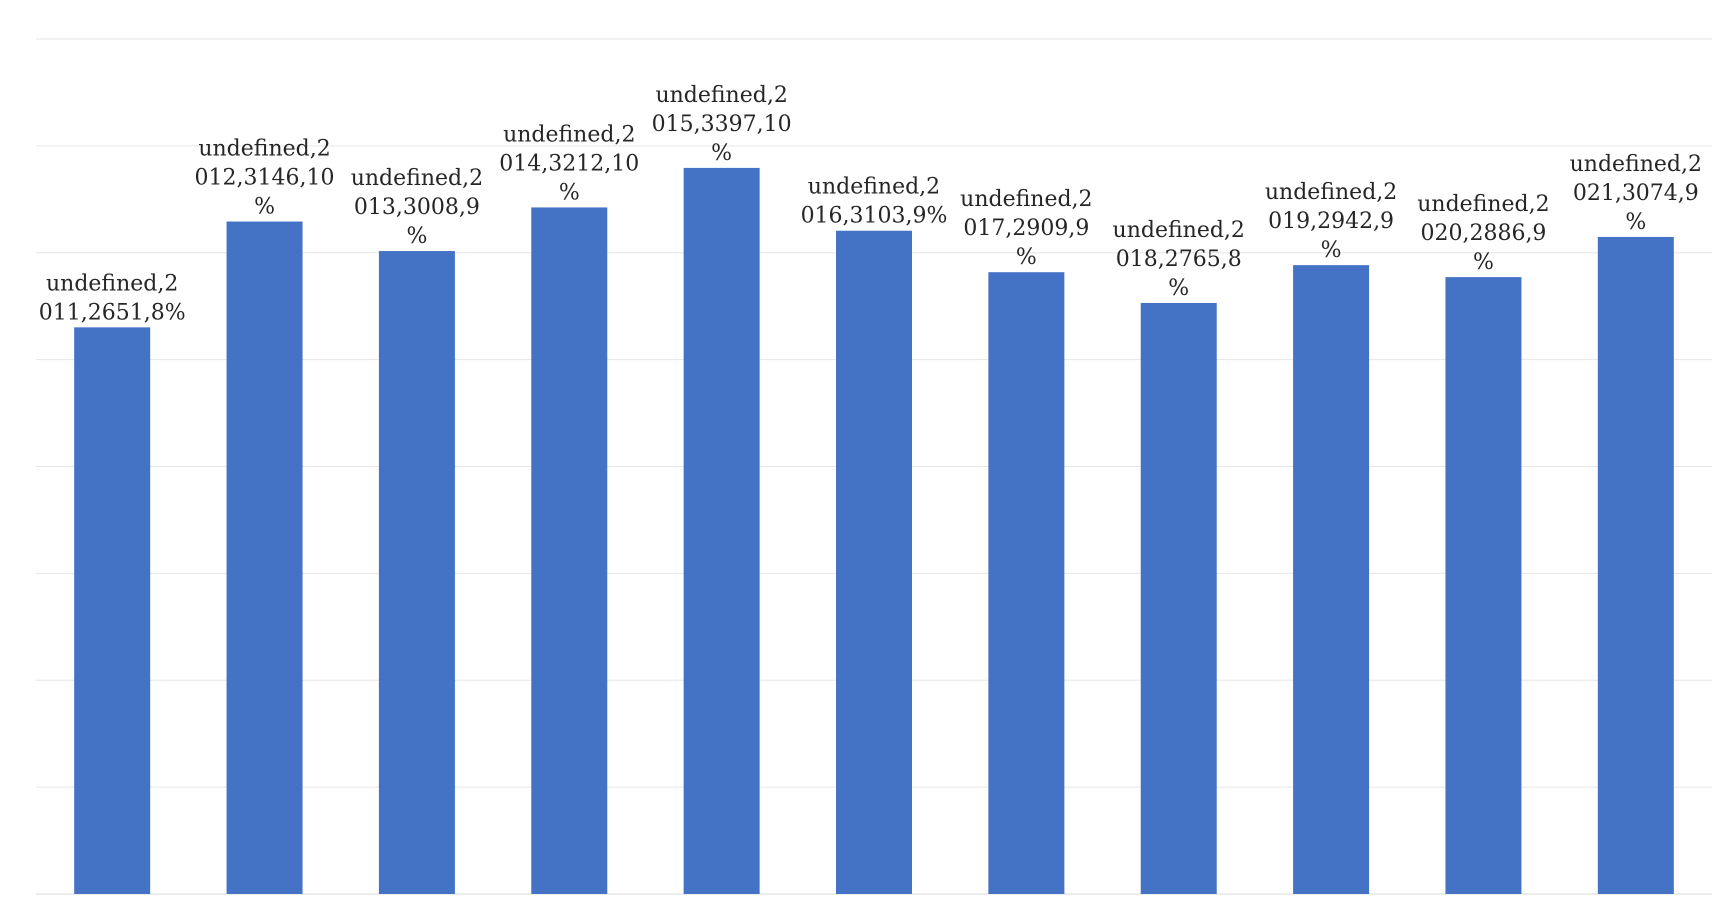 Image resolution: width=1721 pixels, height=913 pixels. I want to click on bar-2018, so click(1178, 598).